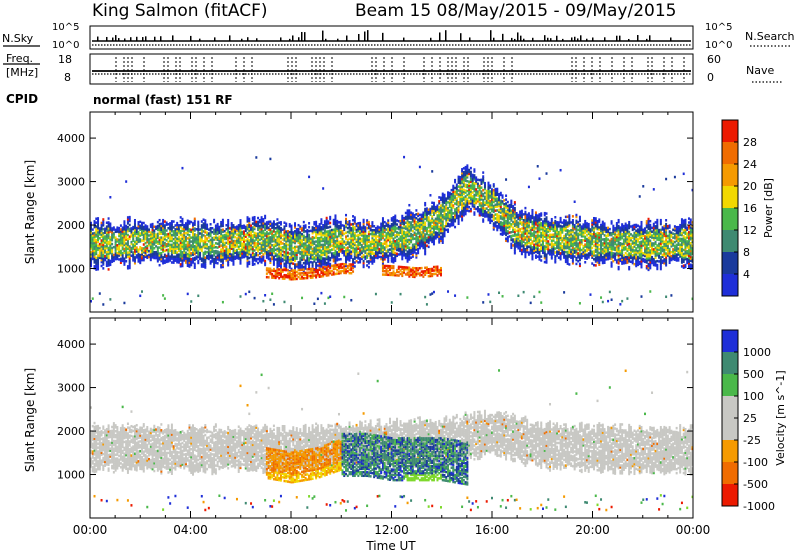 The height and width of the screenshot is (554, 800). Describe the element at coordinates (180, 11) in the screenshot. I see `station-title: King Salmon (fitACF)` at that location.